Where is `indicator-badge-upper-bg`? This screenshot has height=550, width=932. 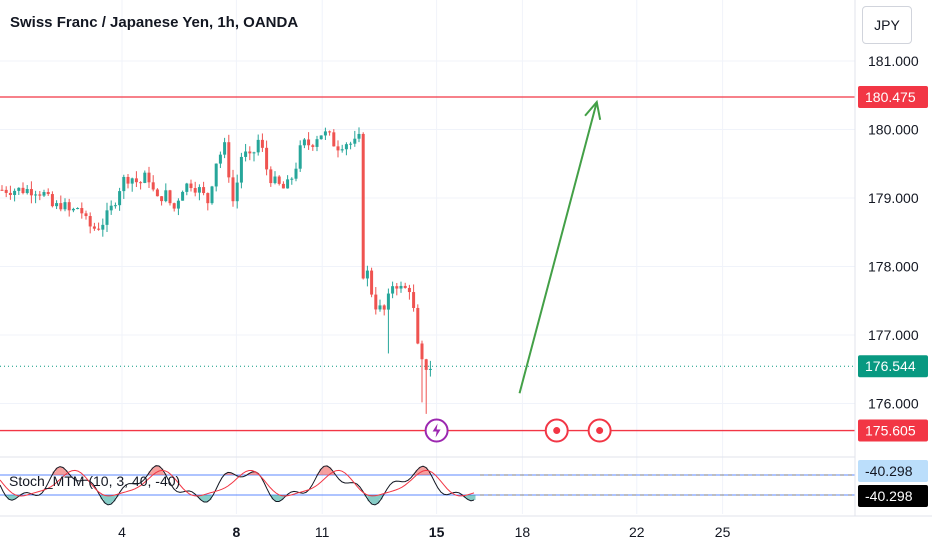 indicator-badge-upper-bg is located at coordinates (893, 471).